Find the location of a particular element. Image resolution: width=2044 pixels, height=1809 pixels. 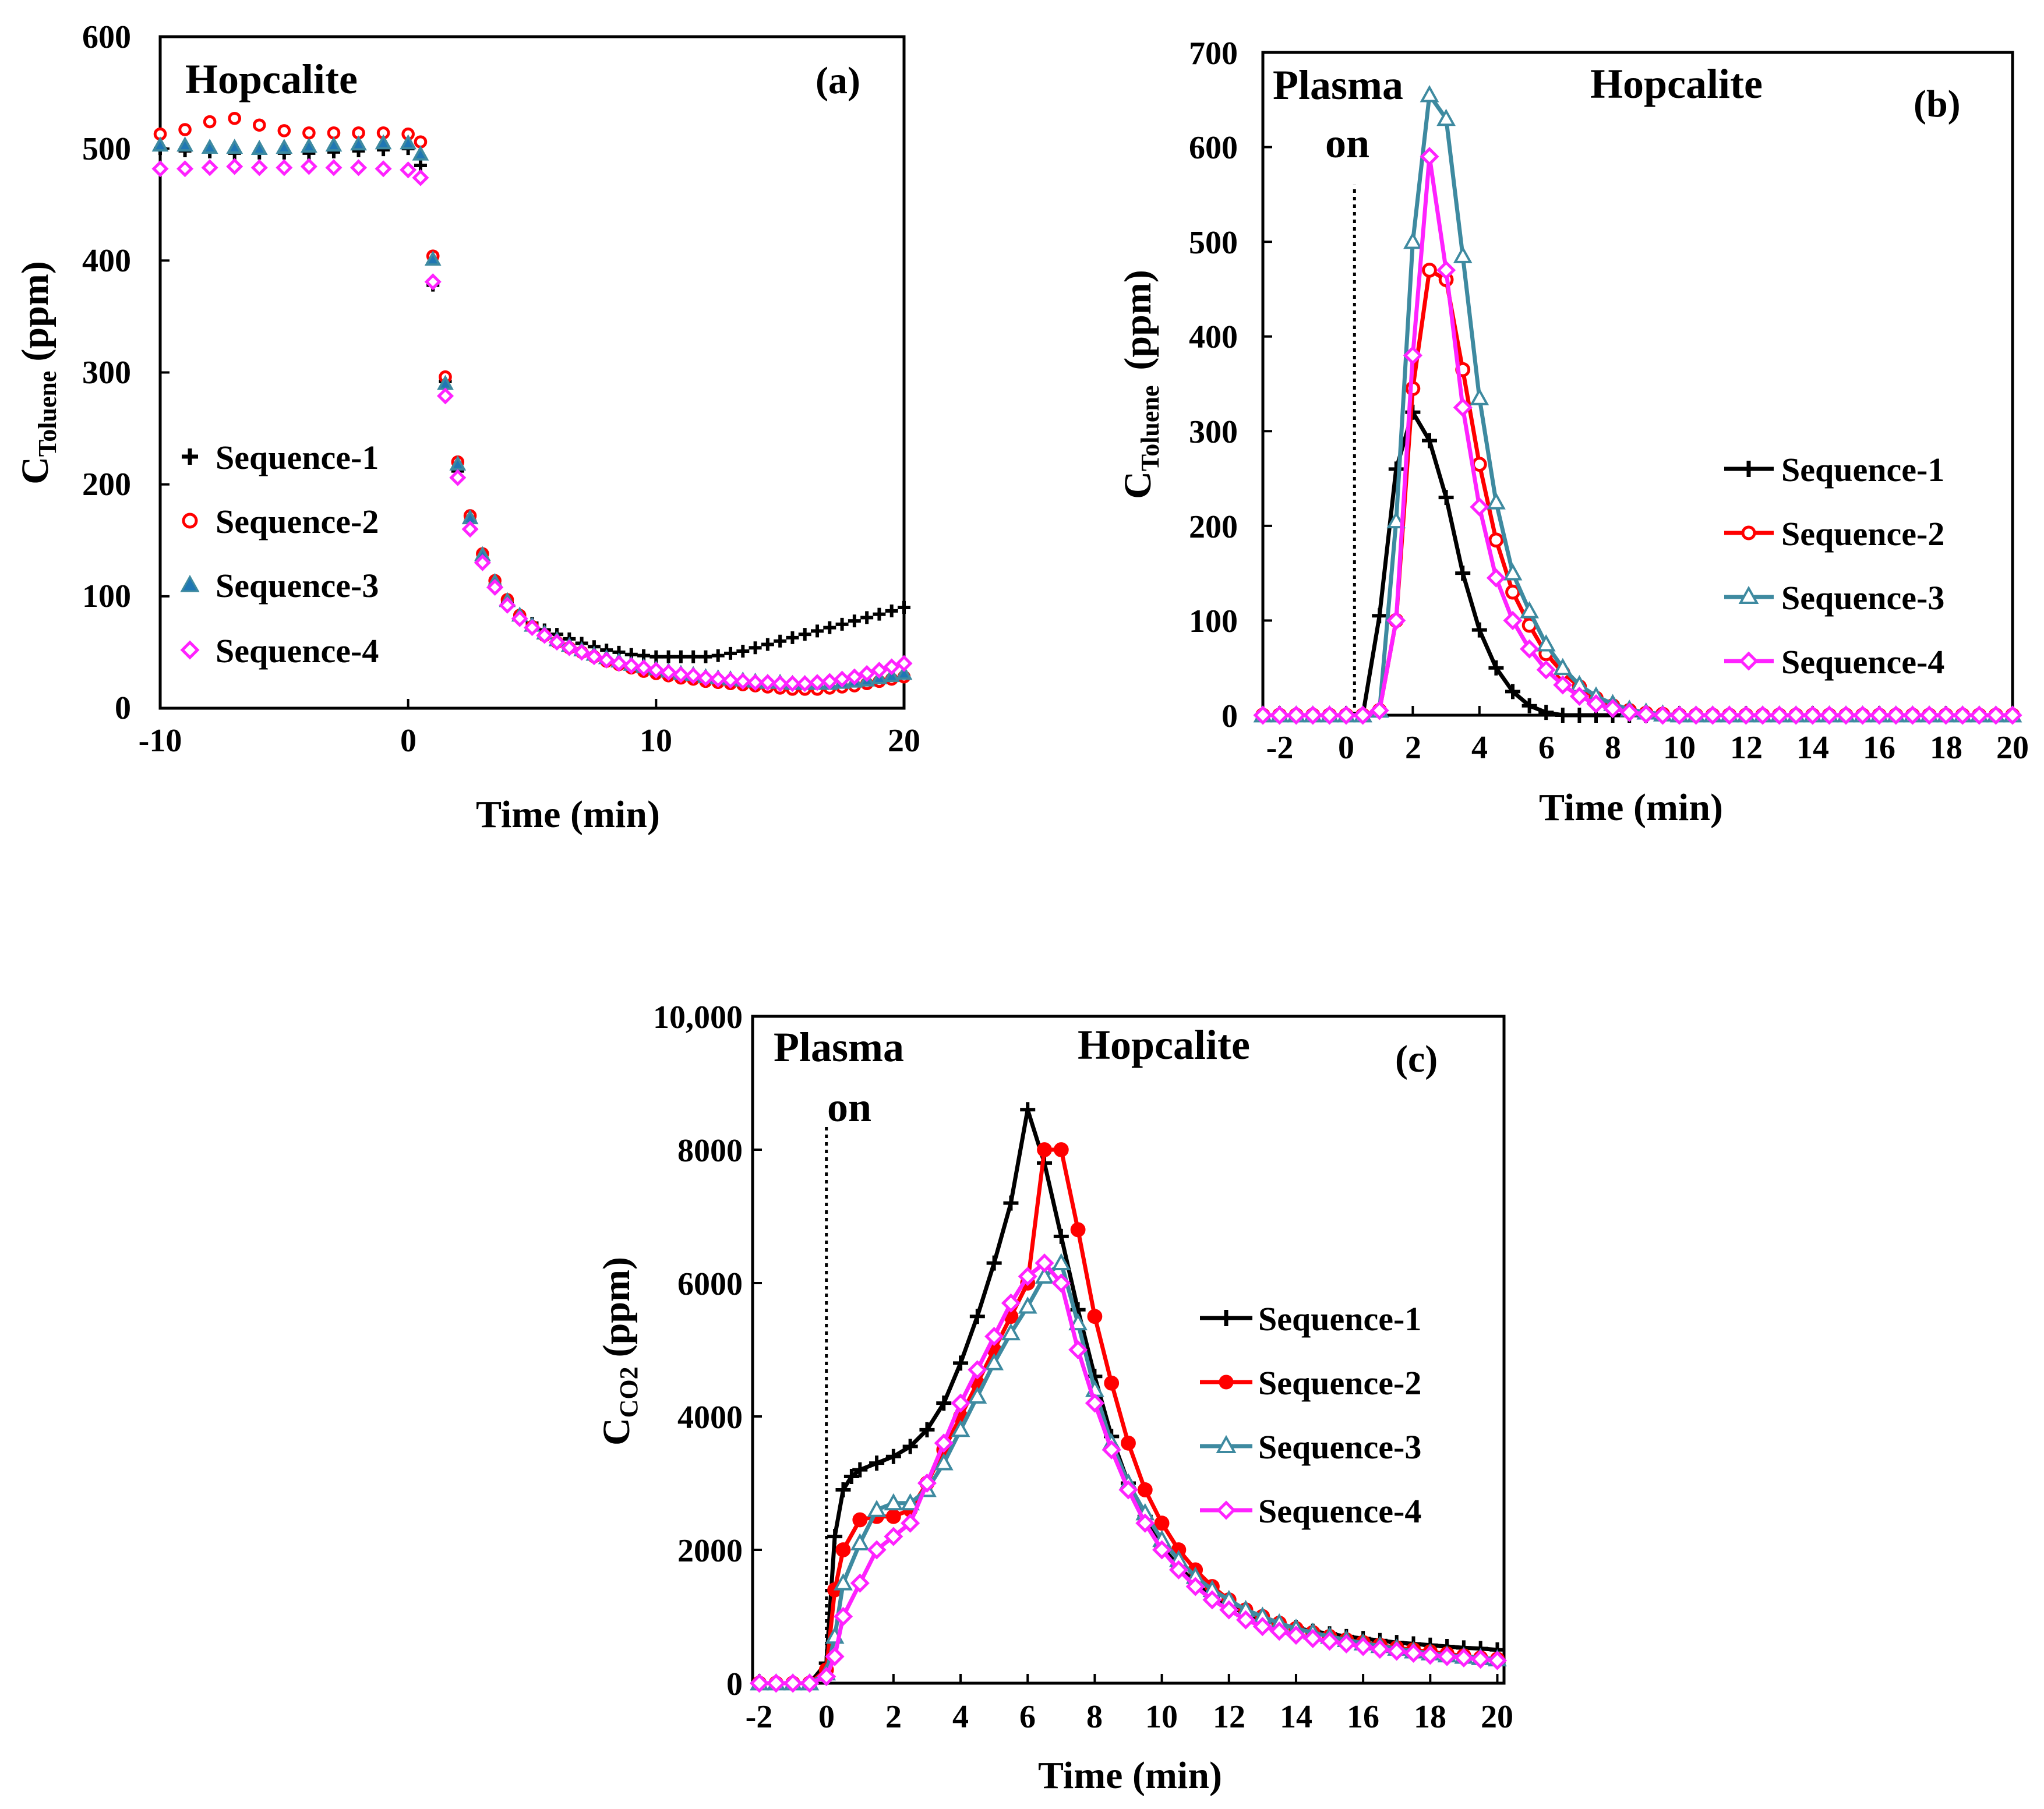

legend-label: Sequence-3 is located at coordinates (297, 586).